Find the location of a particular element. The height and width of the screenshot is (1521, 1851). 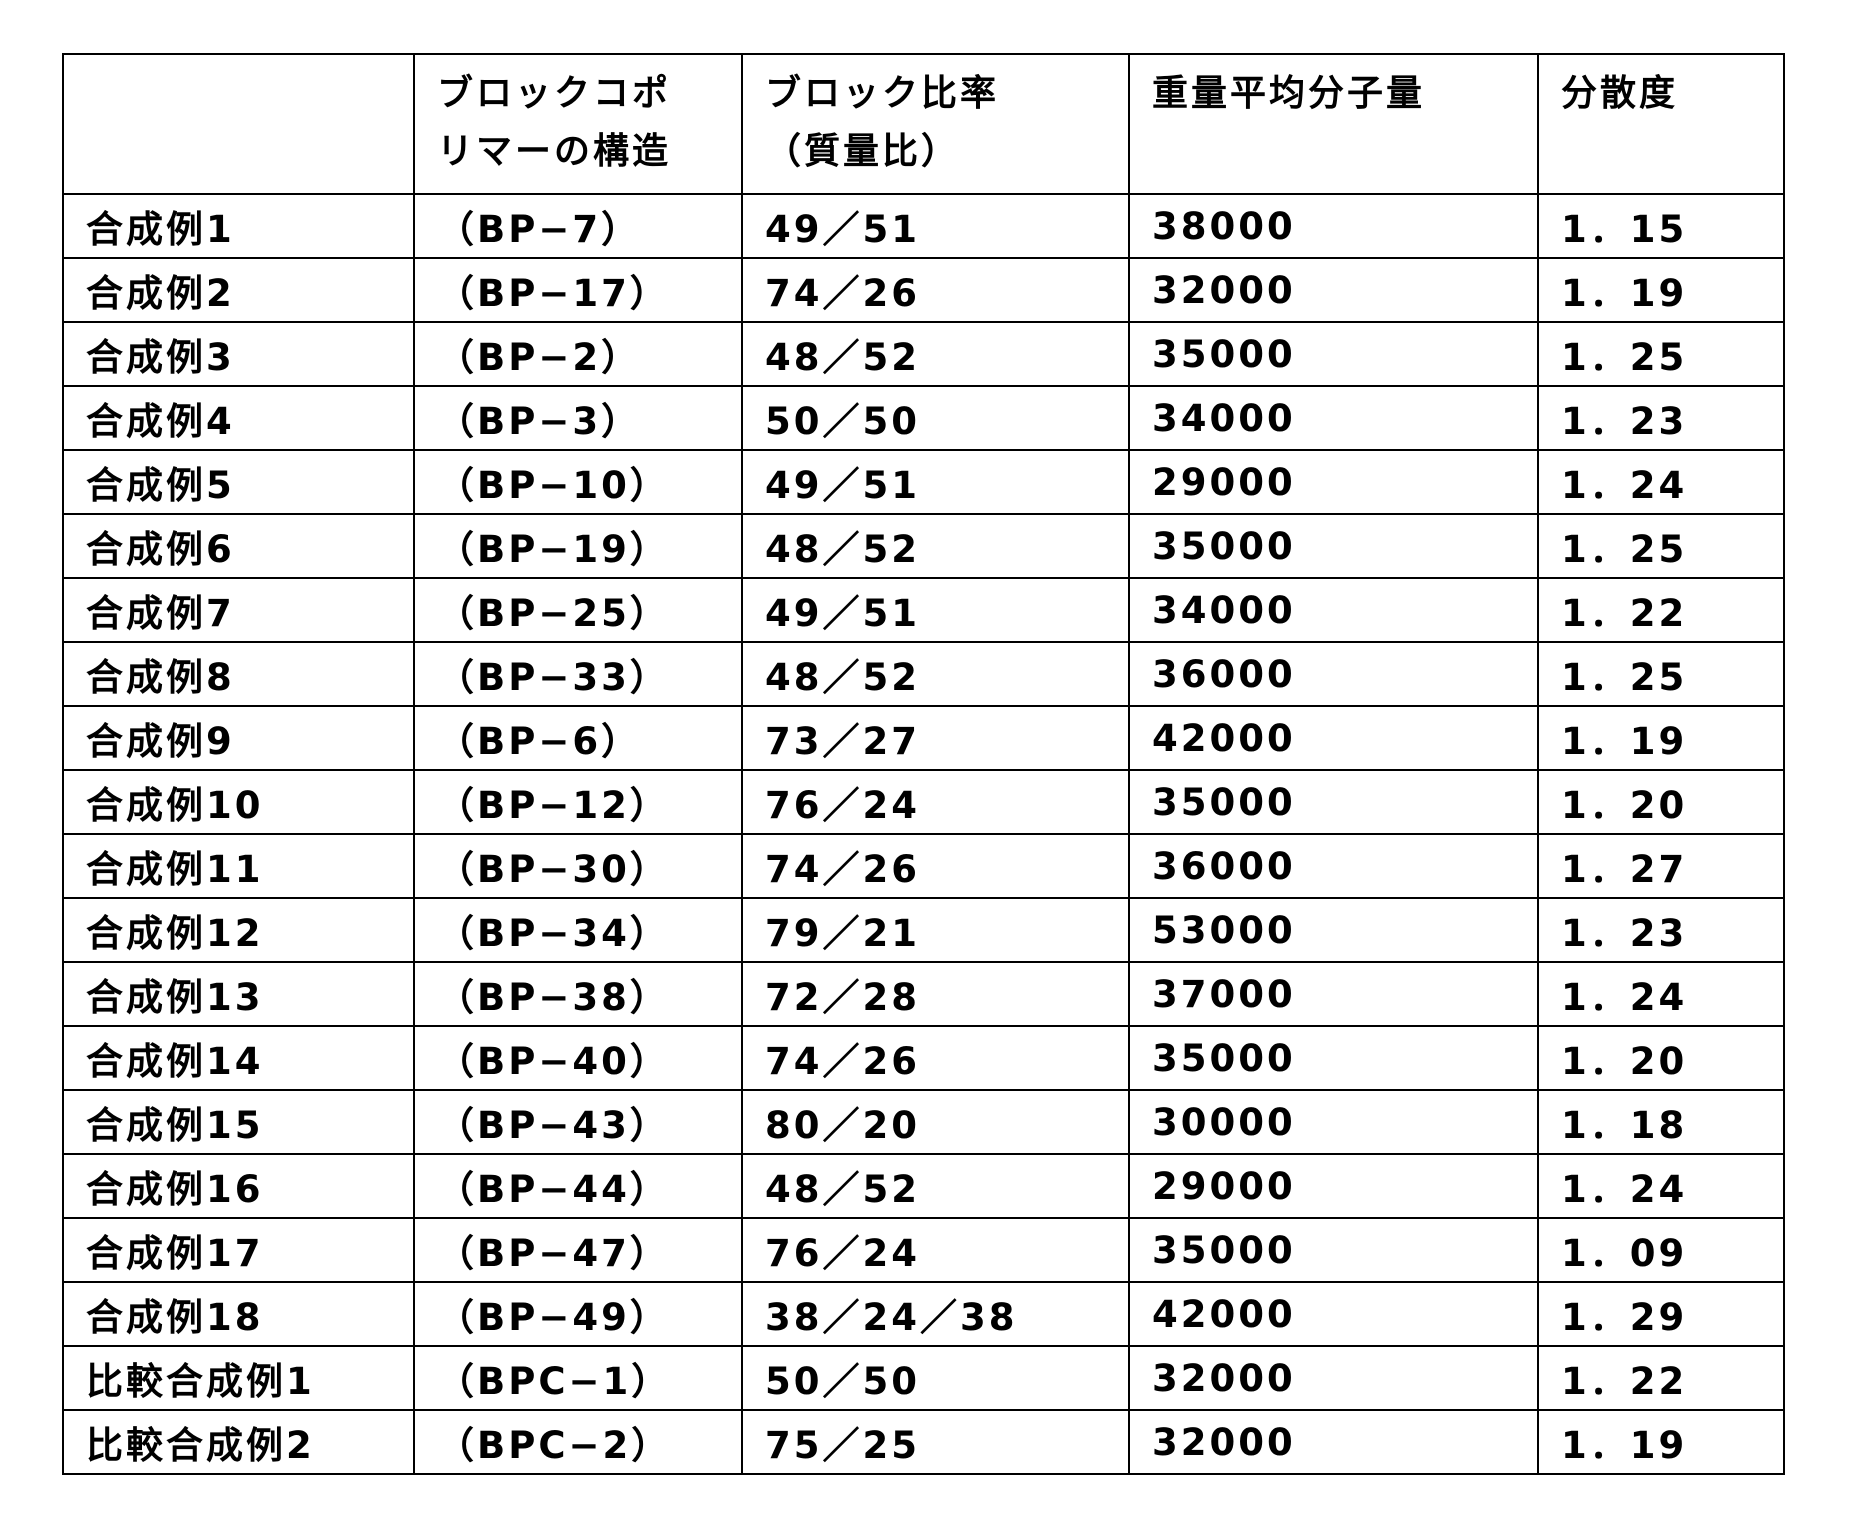

cell-structure: （BP−43） is located at coordinates (578, 1122).